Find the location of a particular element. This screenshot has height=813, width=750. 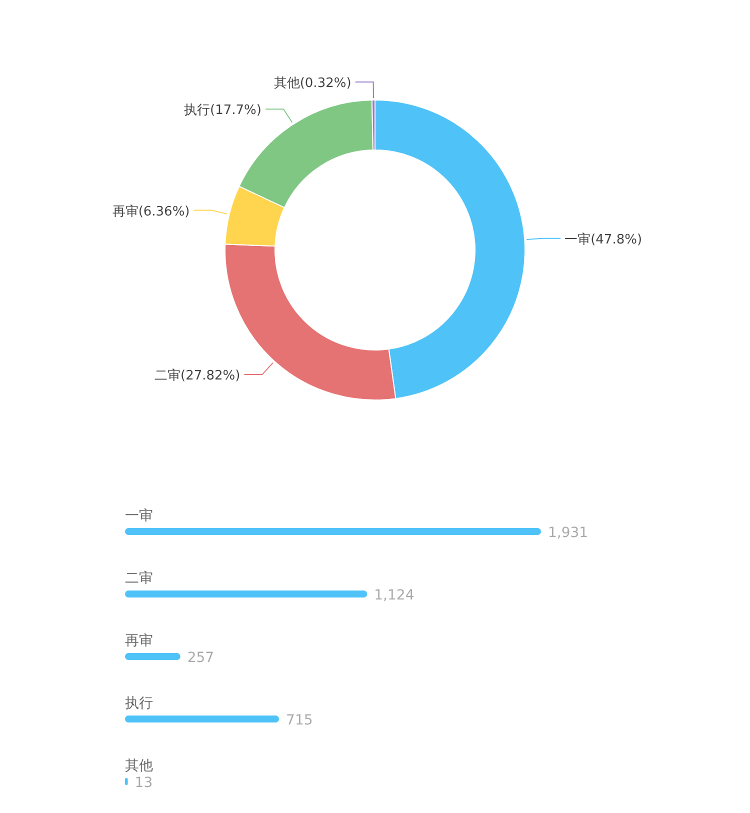

data-label: 1,124 is located at coordinates (394, 596).